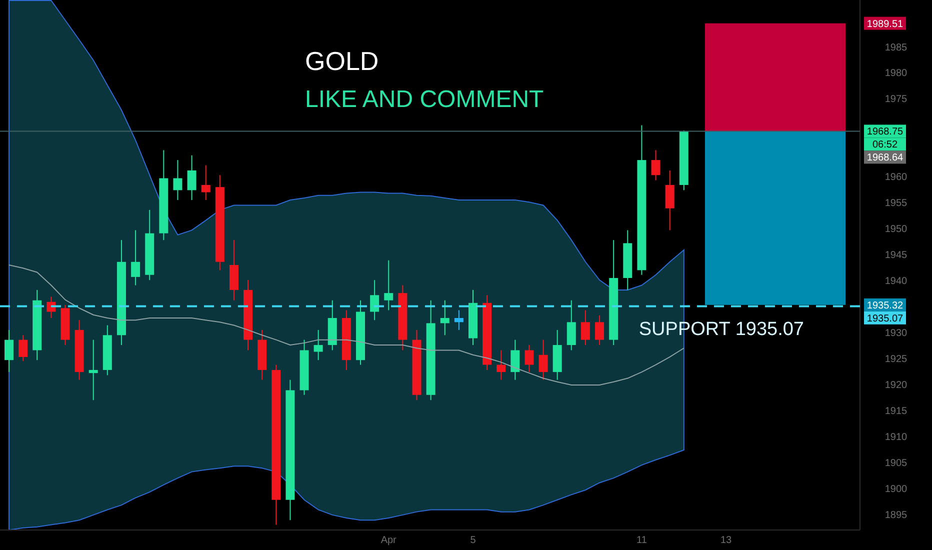  What do you see at coordinates (896, 282) in the screenshot?
I see `y-tick-label: 1940` at bounding box center [896, 282].